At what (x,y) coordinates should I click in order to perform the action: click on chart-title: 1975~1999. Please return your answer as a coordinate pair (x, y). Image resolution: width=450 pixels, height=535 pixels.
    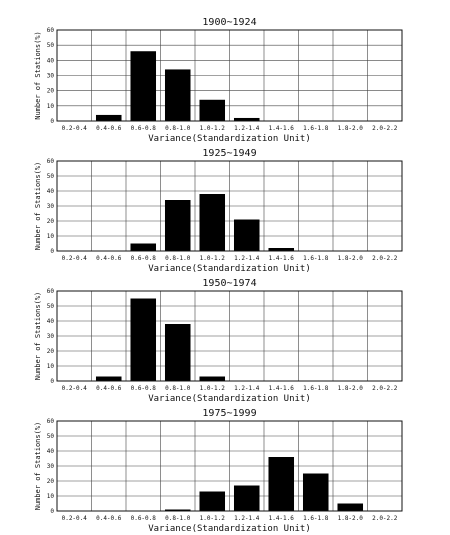
    Looking at the image, I should click on (229, 413).